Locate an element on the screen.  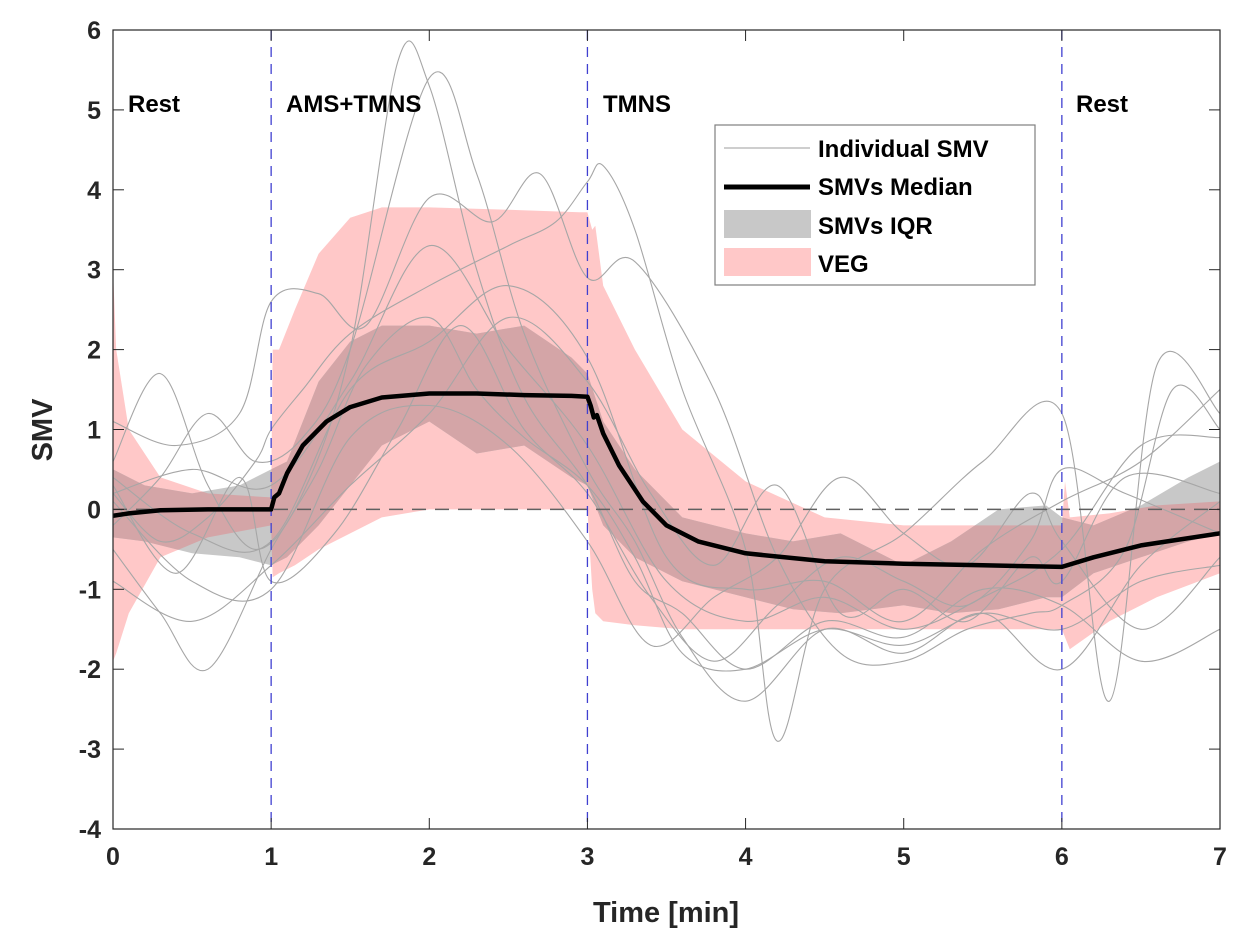
legend-label-median: SMVs Median is located at coordinates (895, 187).